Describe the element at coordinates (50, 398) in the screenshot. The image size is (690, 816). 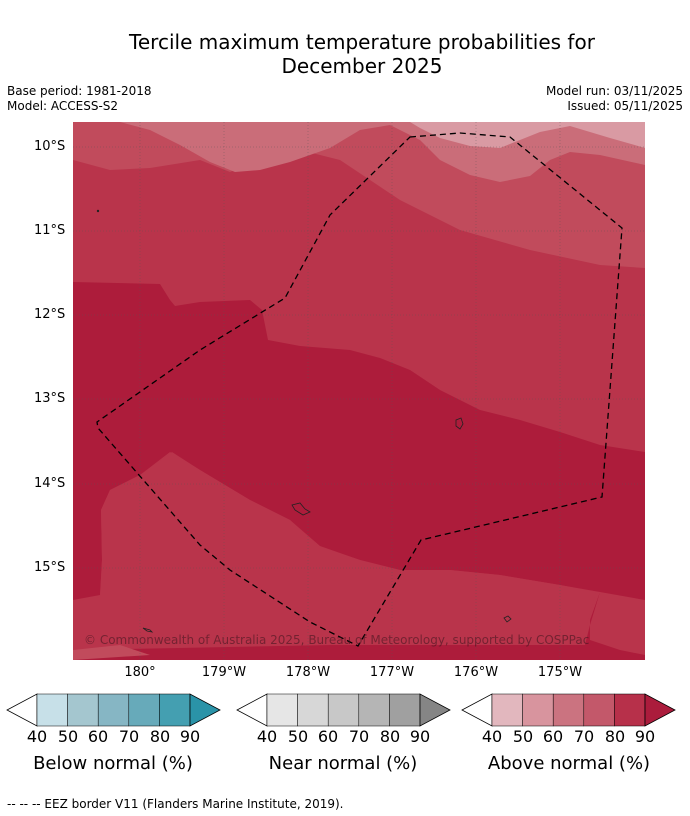
I see `lat-label-13s: 13°S` at that location.